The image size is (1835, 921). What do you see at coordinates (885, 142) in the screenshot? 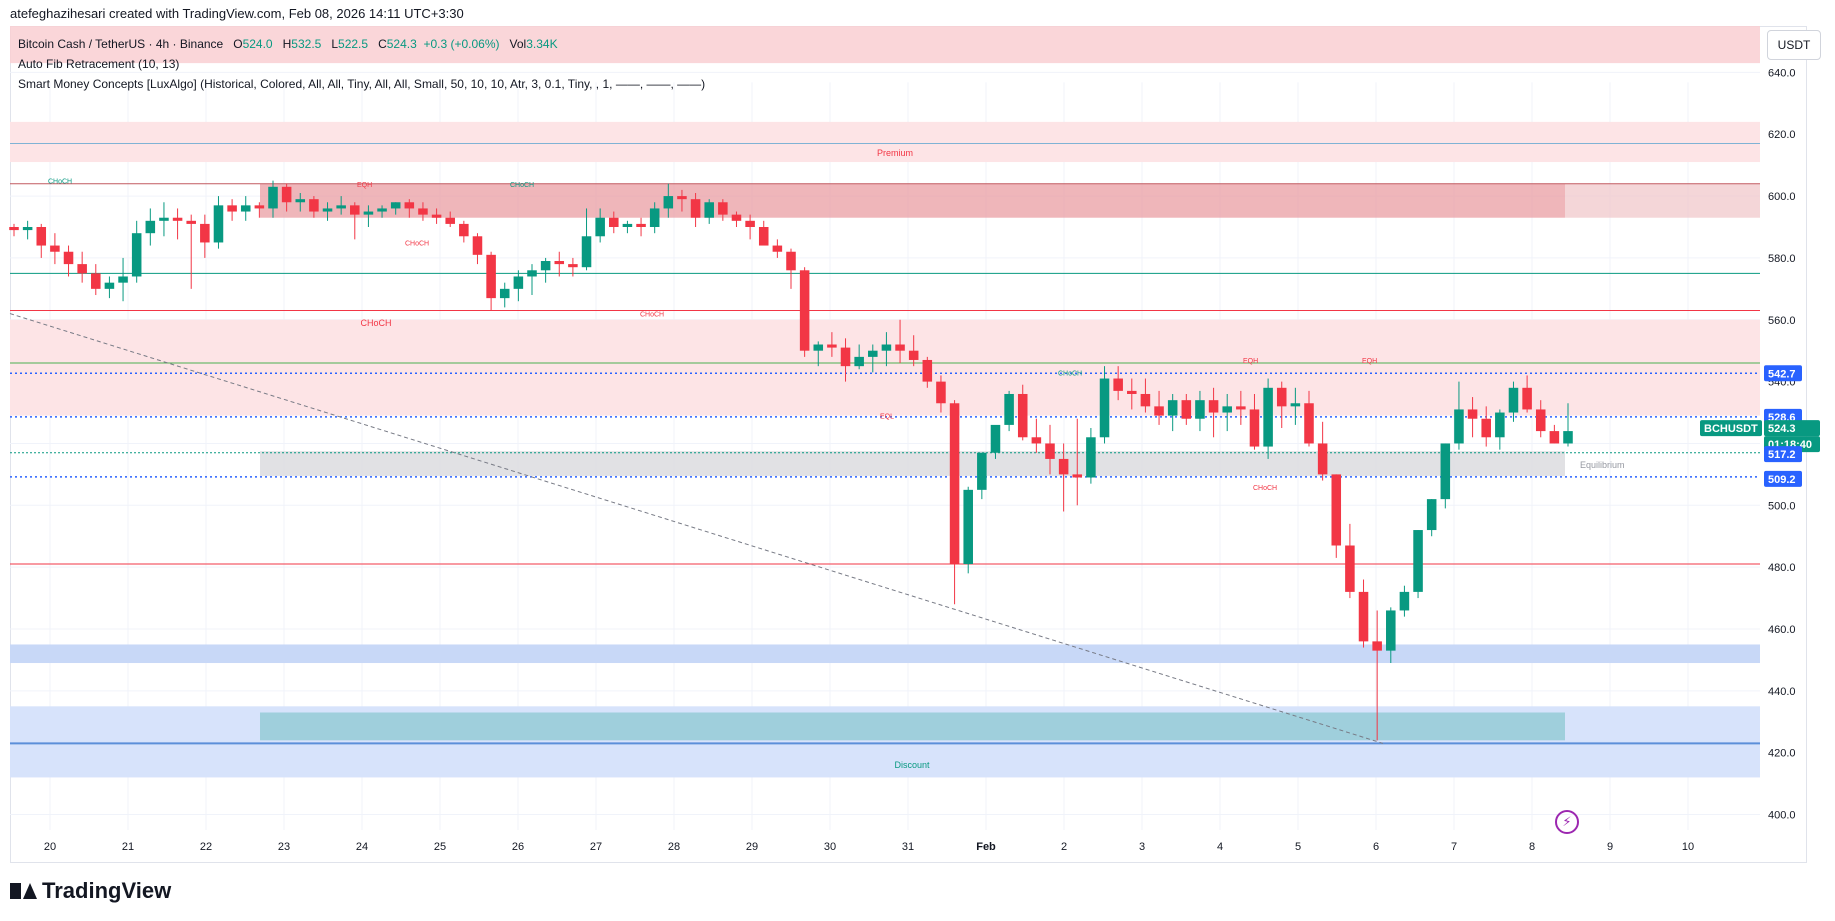
I see `premium-zone` at bounding box center [885, 142].